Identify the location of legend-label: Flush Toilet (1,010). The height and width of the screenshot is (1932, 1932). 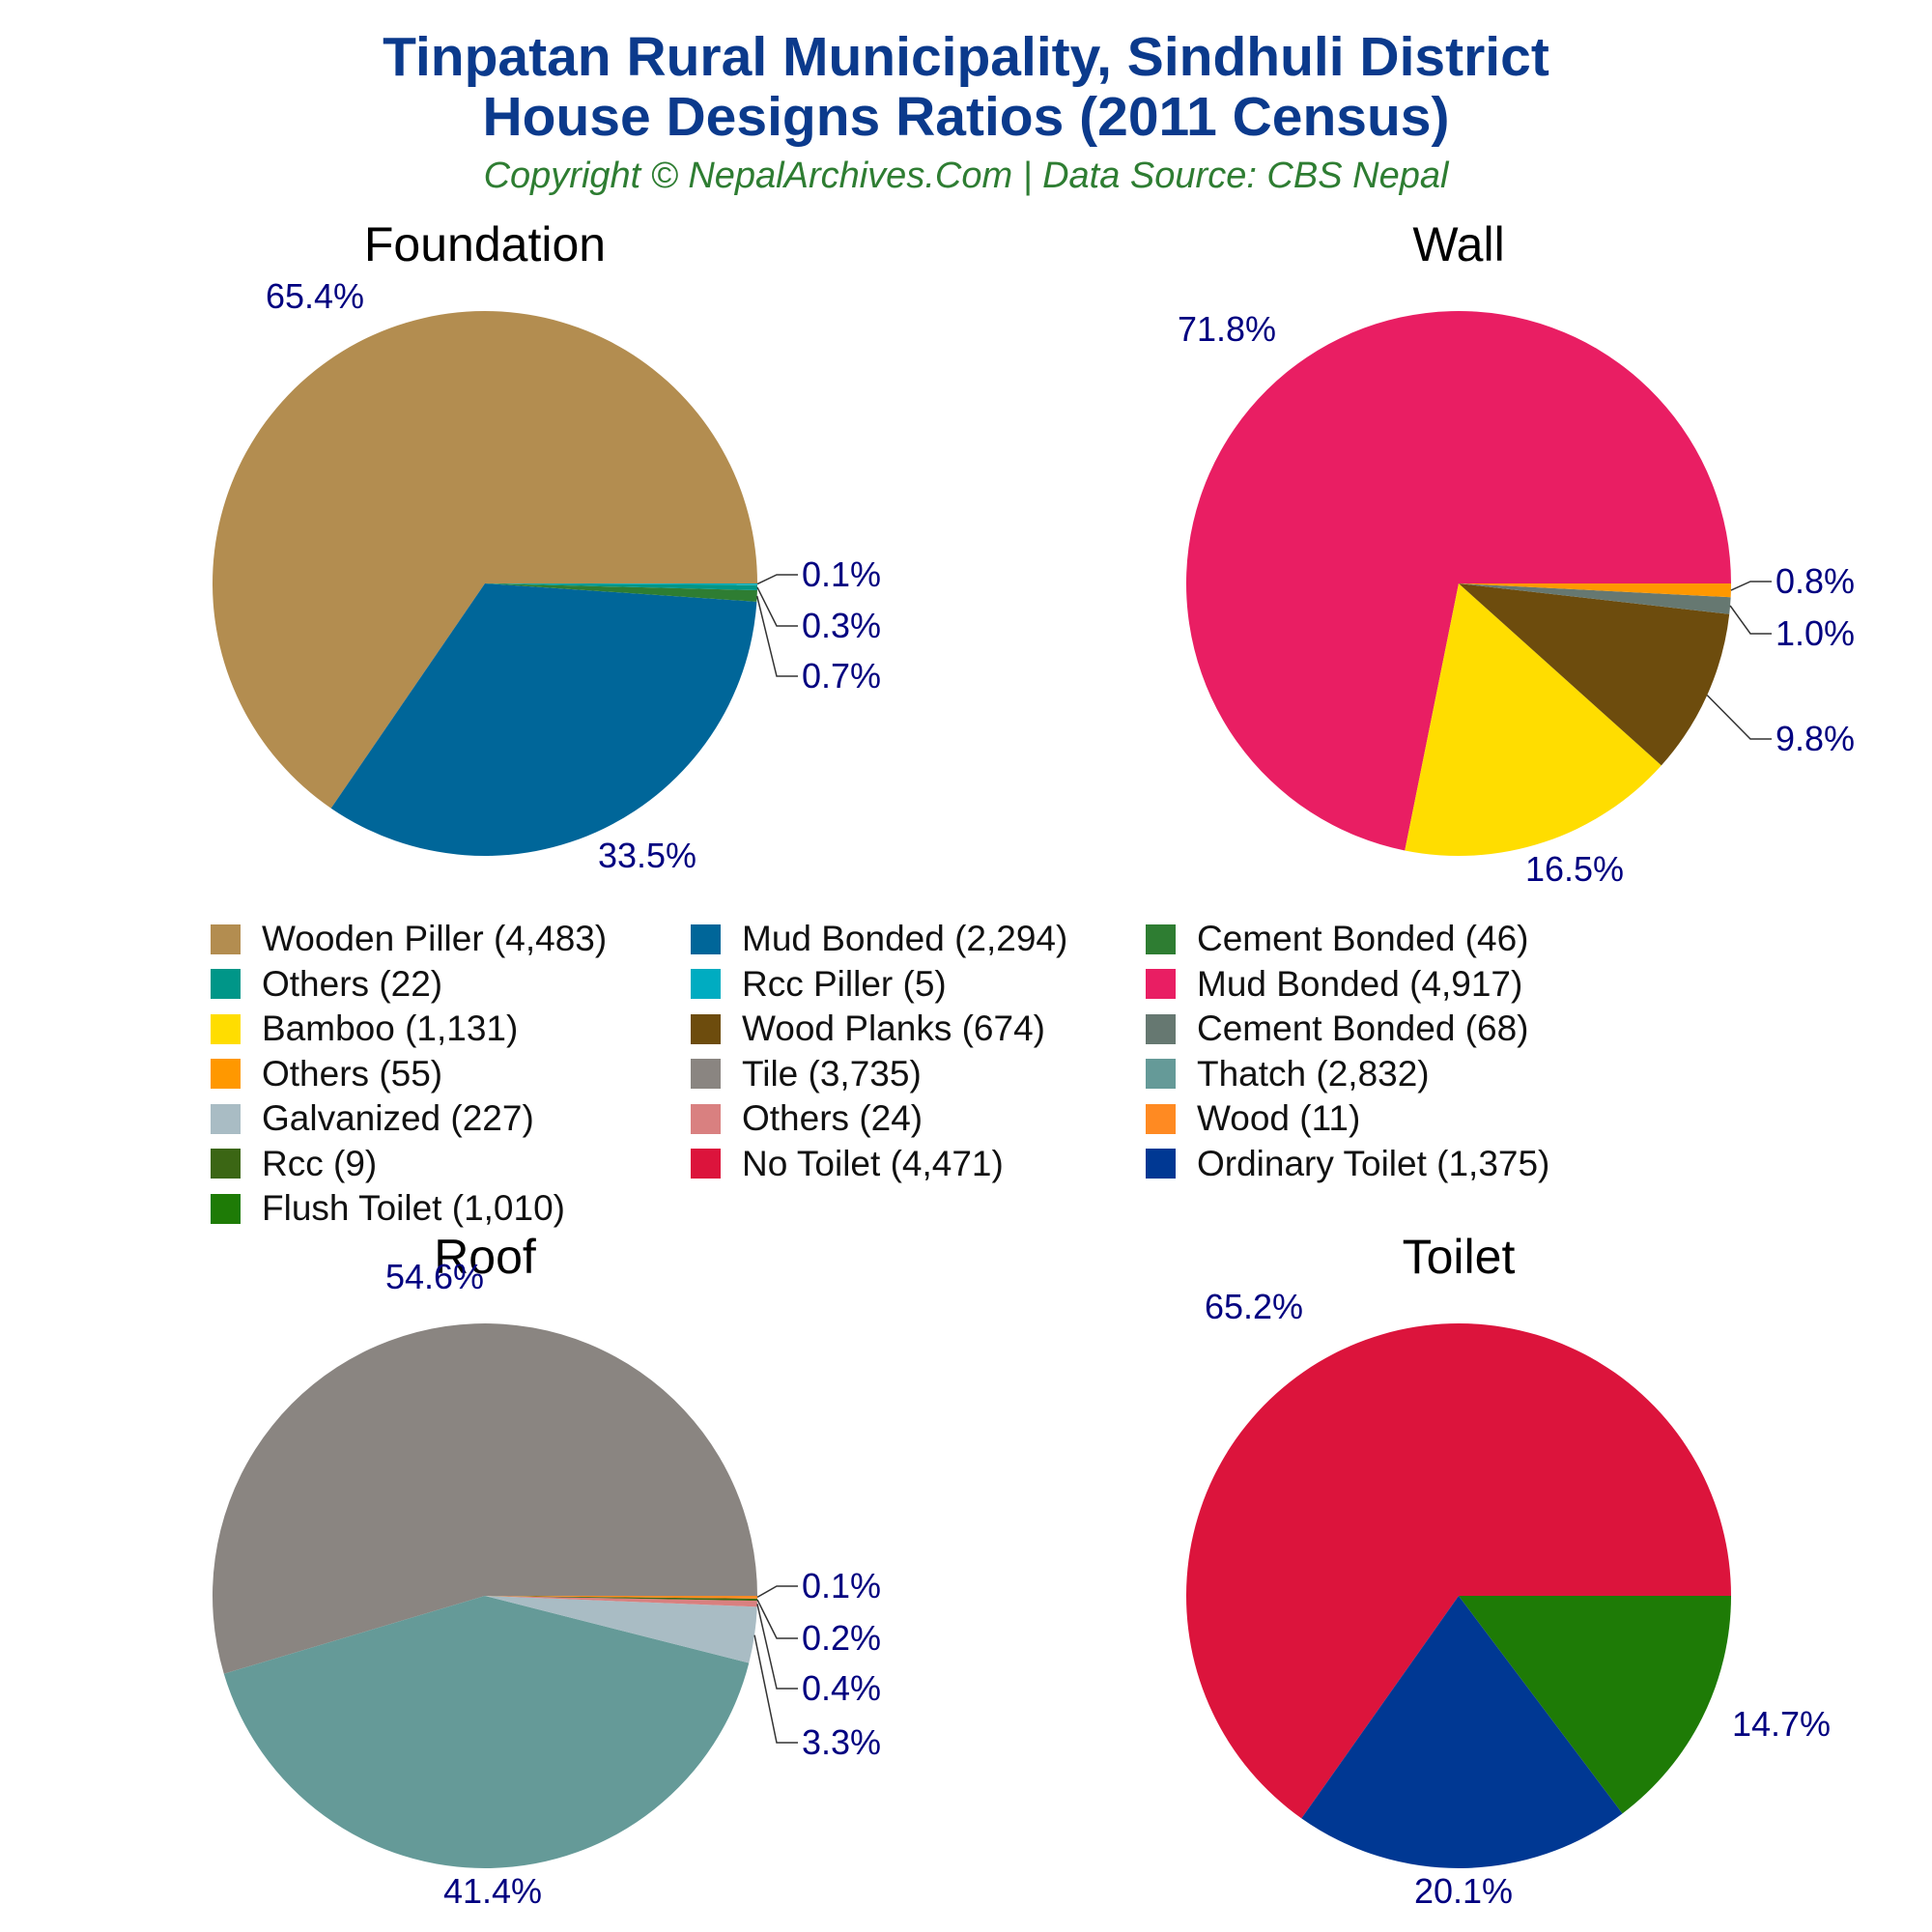
(413, 1208).